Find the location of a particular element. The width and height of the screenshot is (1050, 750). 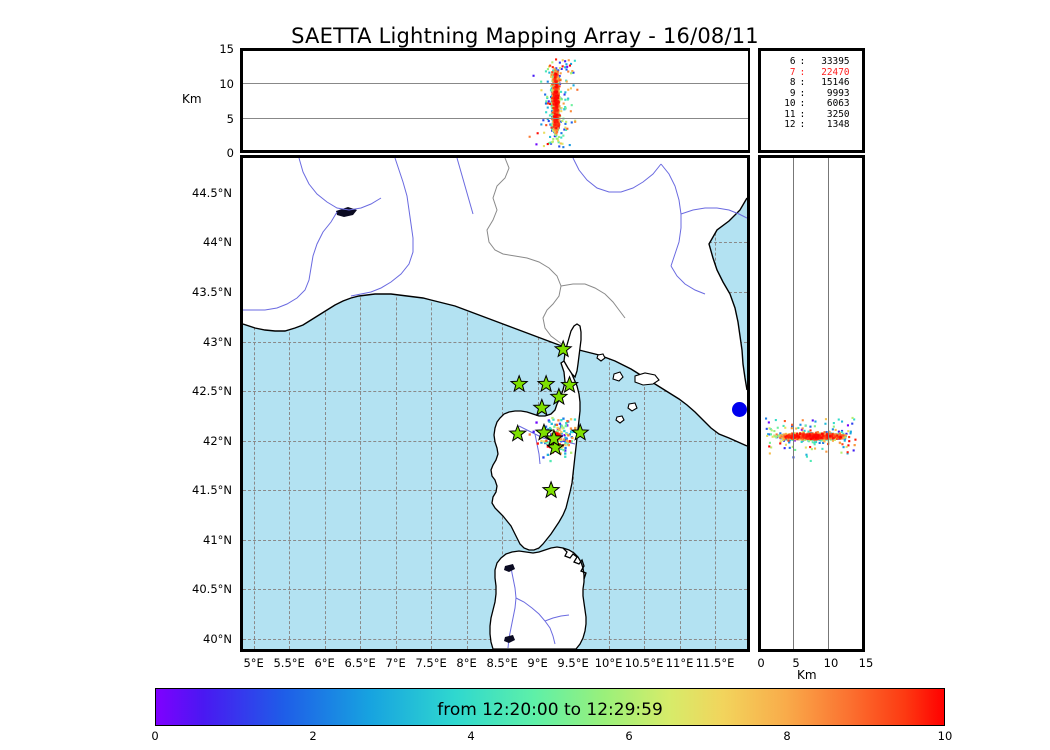

colorbar is located at coordinates (550, 707).